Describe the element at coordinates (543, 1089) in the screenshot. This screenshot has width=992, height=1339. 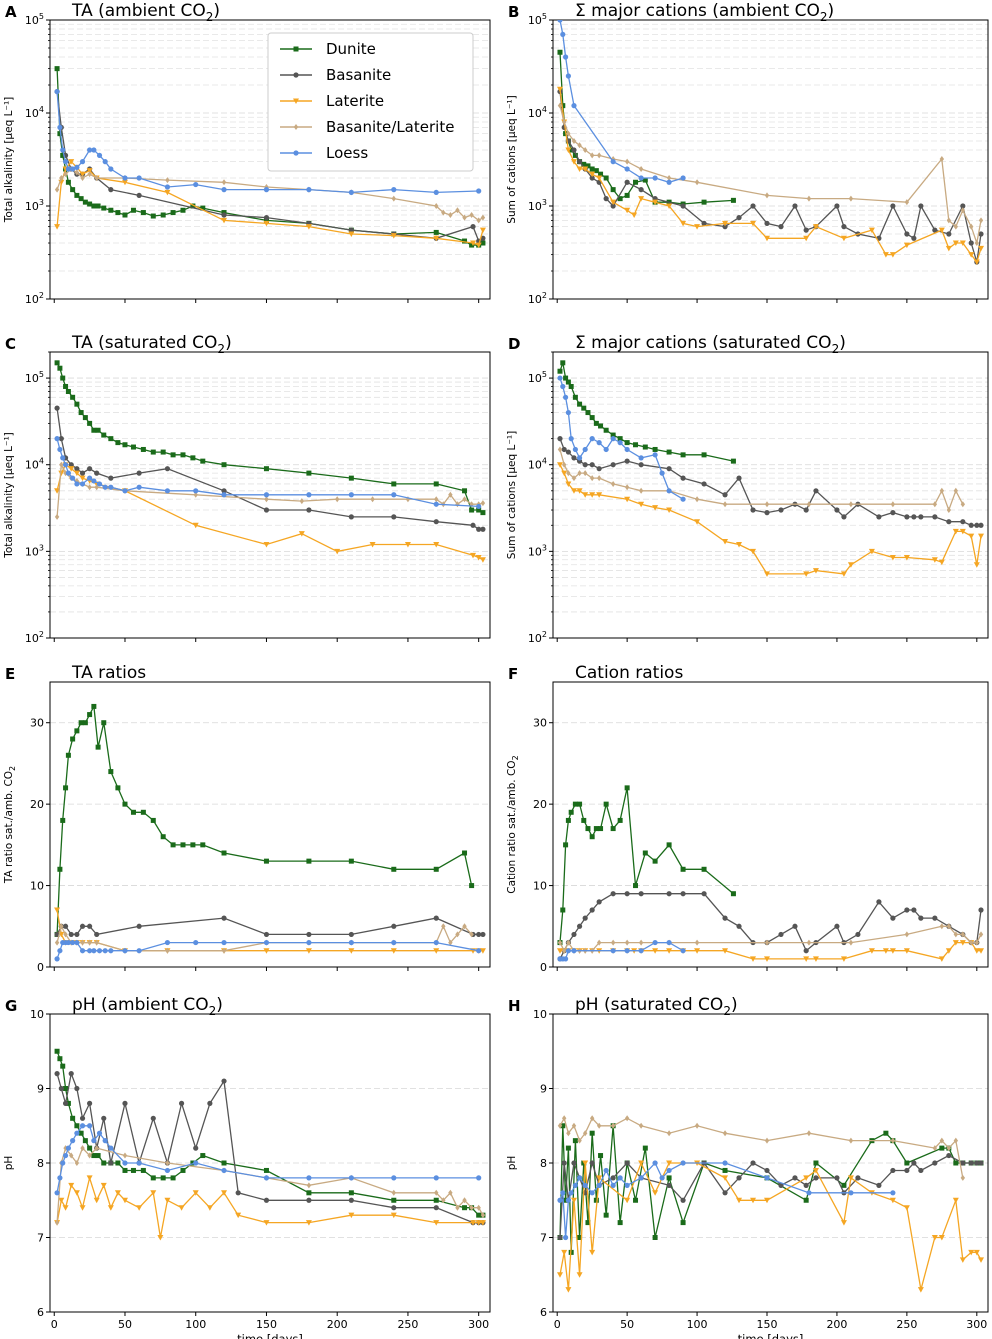
I see `y-tick-label: 9` at that location.